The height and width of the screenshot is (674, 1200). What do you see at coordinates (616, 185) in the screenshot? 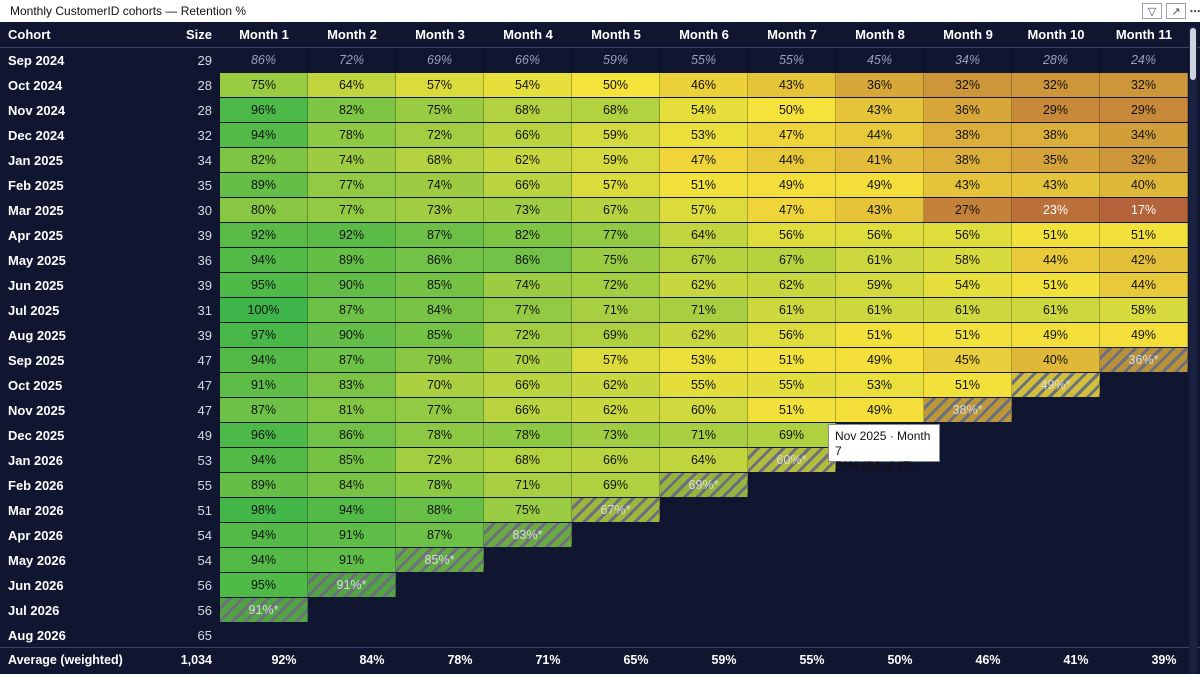
I see `heatmap-cell-feb-2025-month-5: 57%` at bounding box center [616, 185].